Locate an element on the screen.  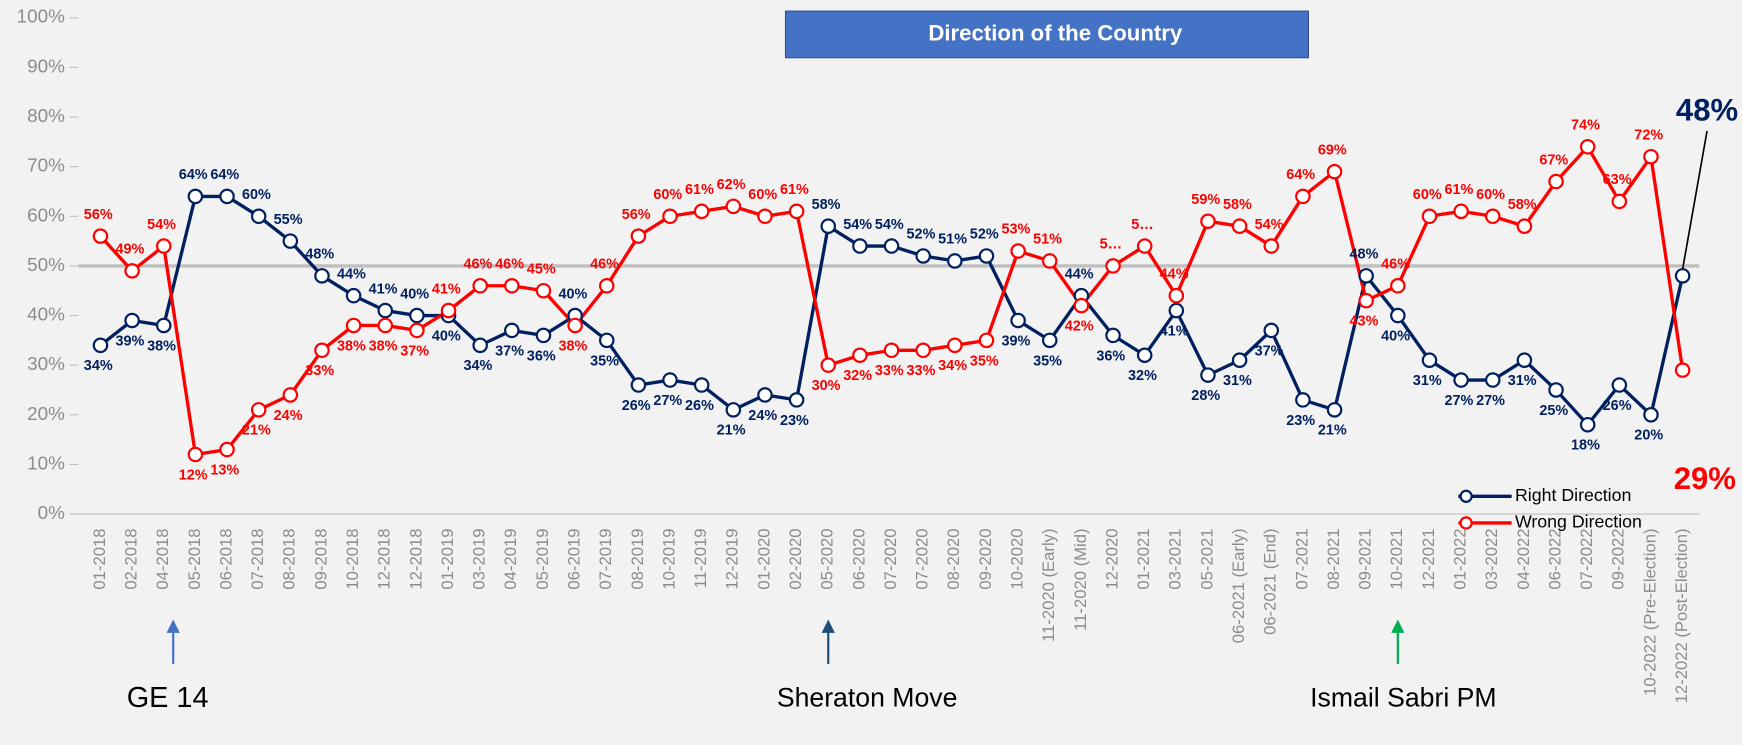
data-label: 37% is located at coordinates (414, 351).